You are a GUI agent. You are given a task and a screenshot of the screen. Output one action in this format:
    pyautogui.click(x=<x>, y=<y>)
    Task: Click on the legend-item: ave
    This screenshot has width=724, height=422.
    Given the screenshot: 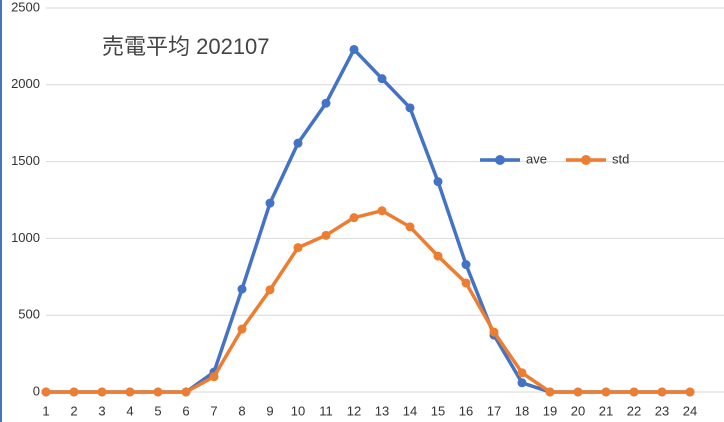 What is the action you would take?
    pyautogui.click(x=513, y=158)
    